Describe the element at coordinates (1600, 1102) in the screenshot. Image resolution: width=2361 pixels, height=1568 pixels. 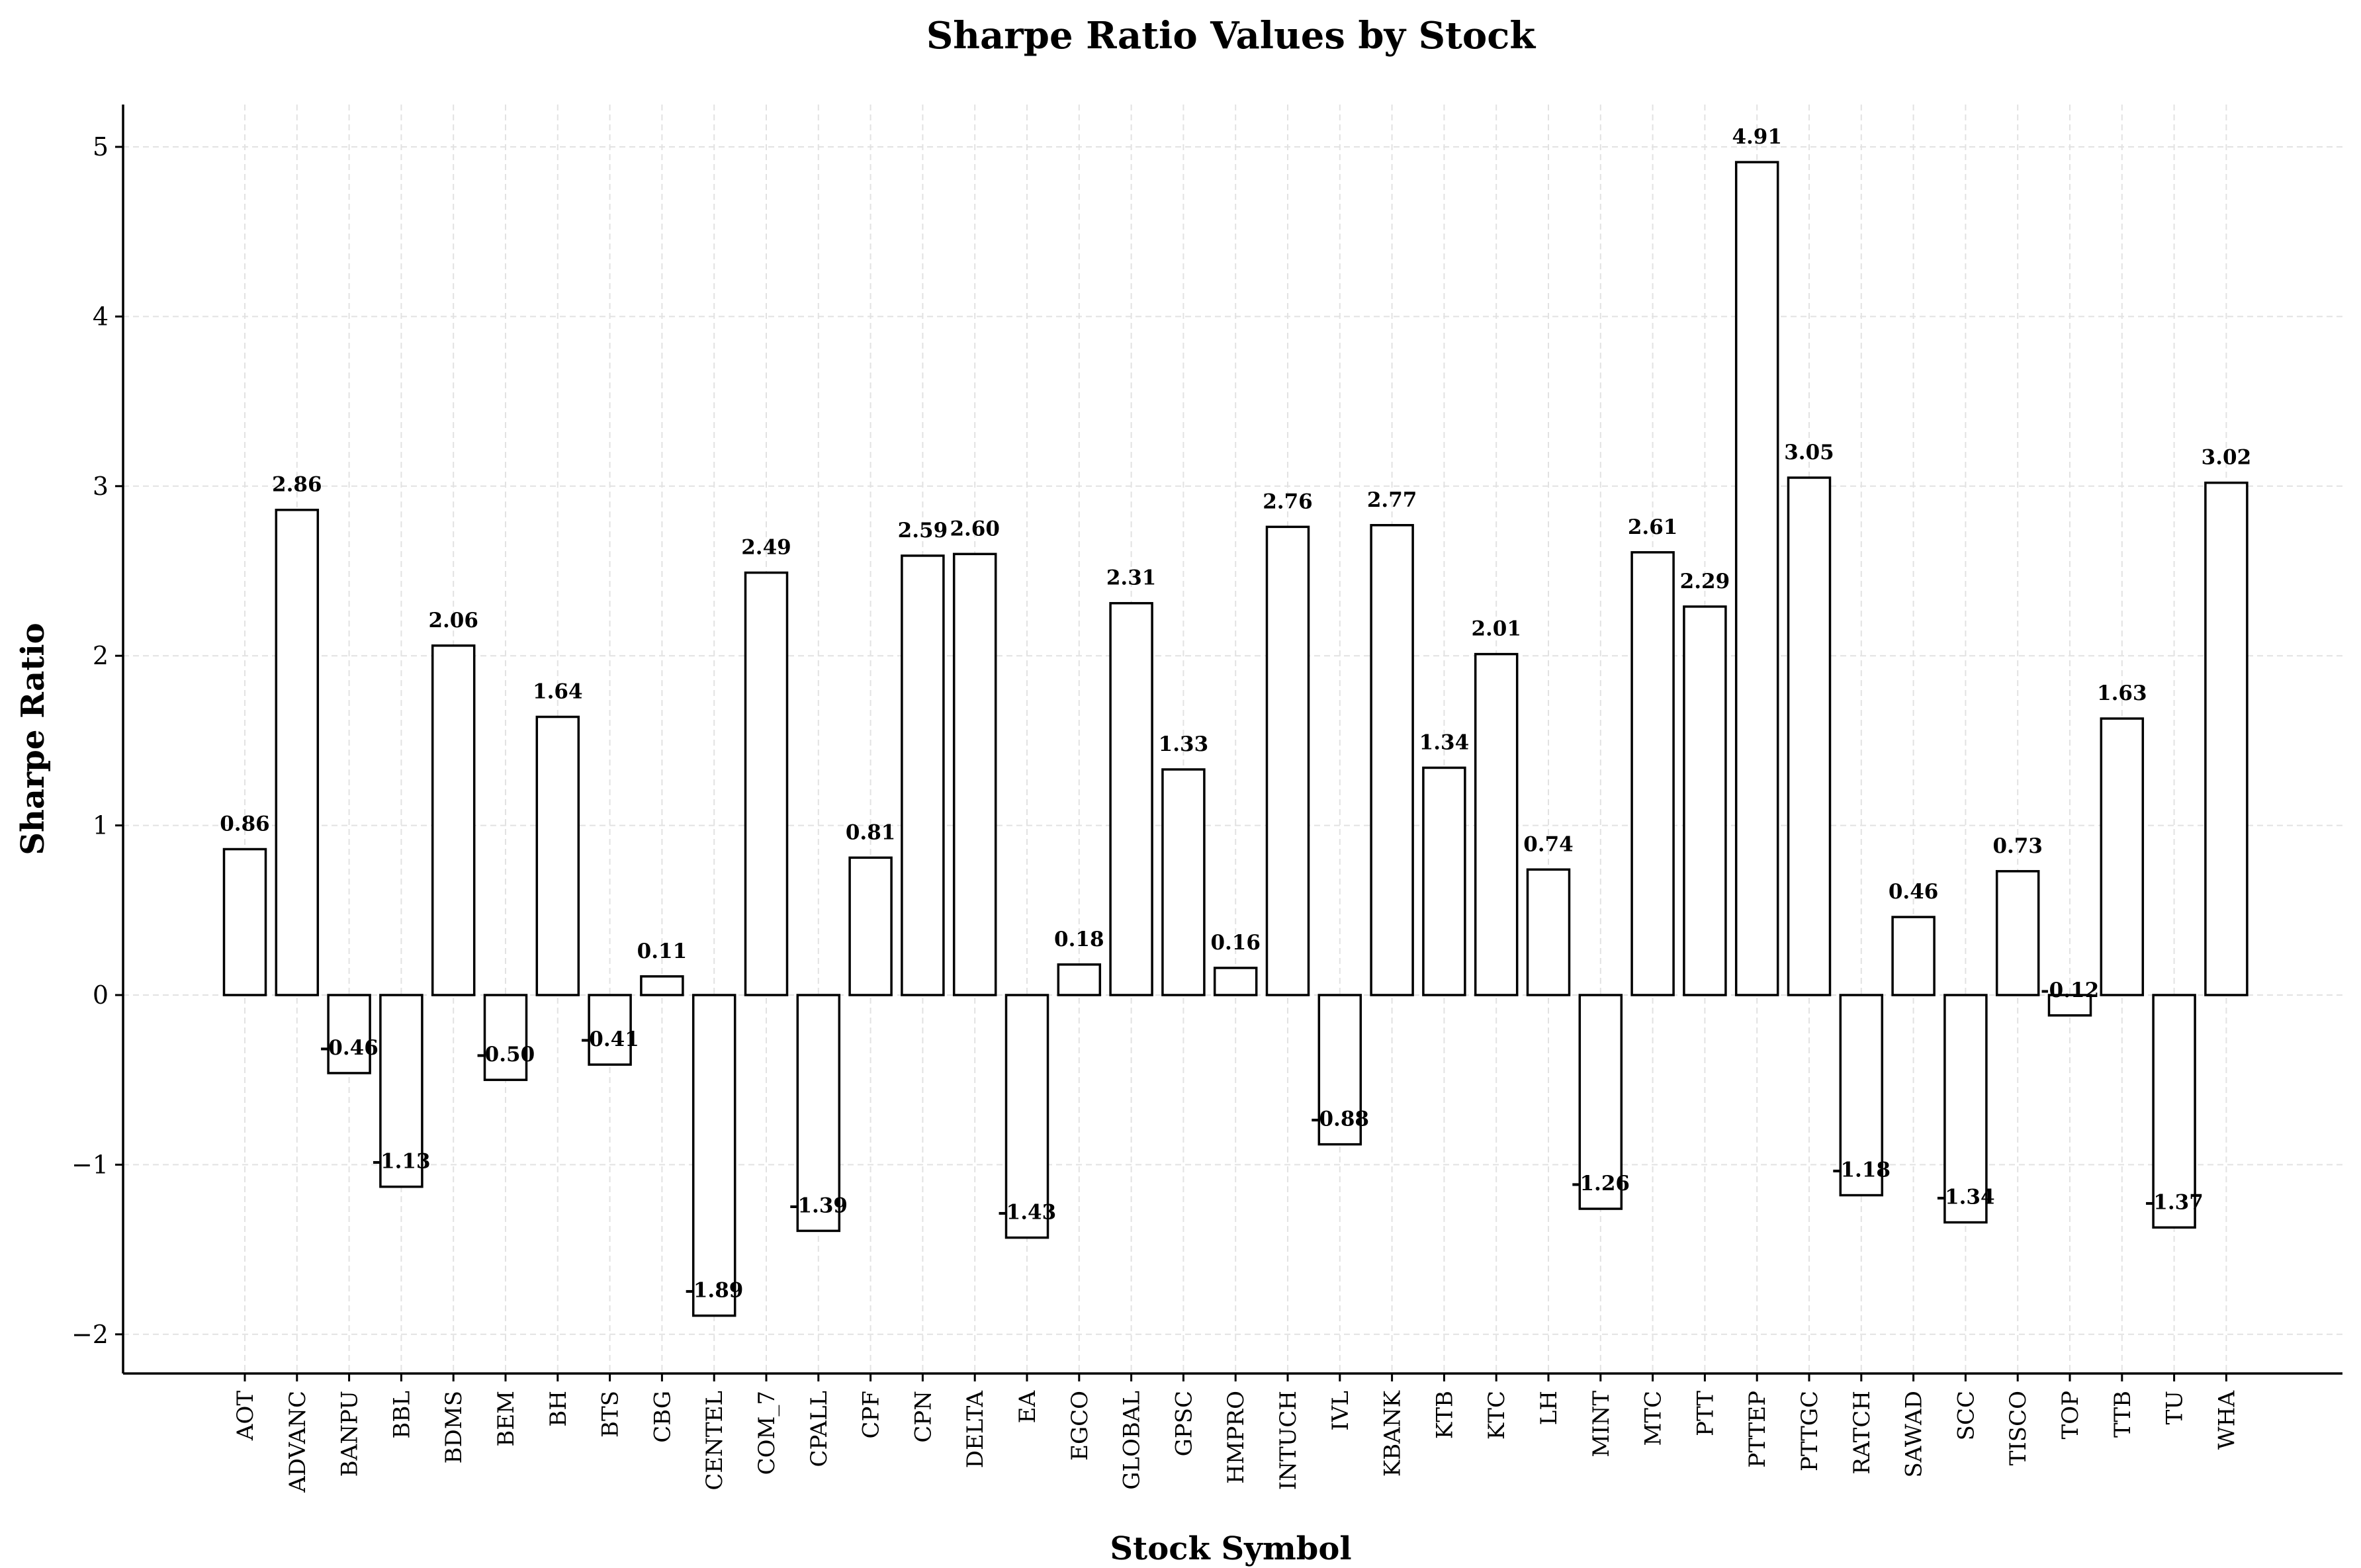
I see `bar-mint` at that location.